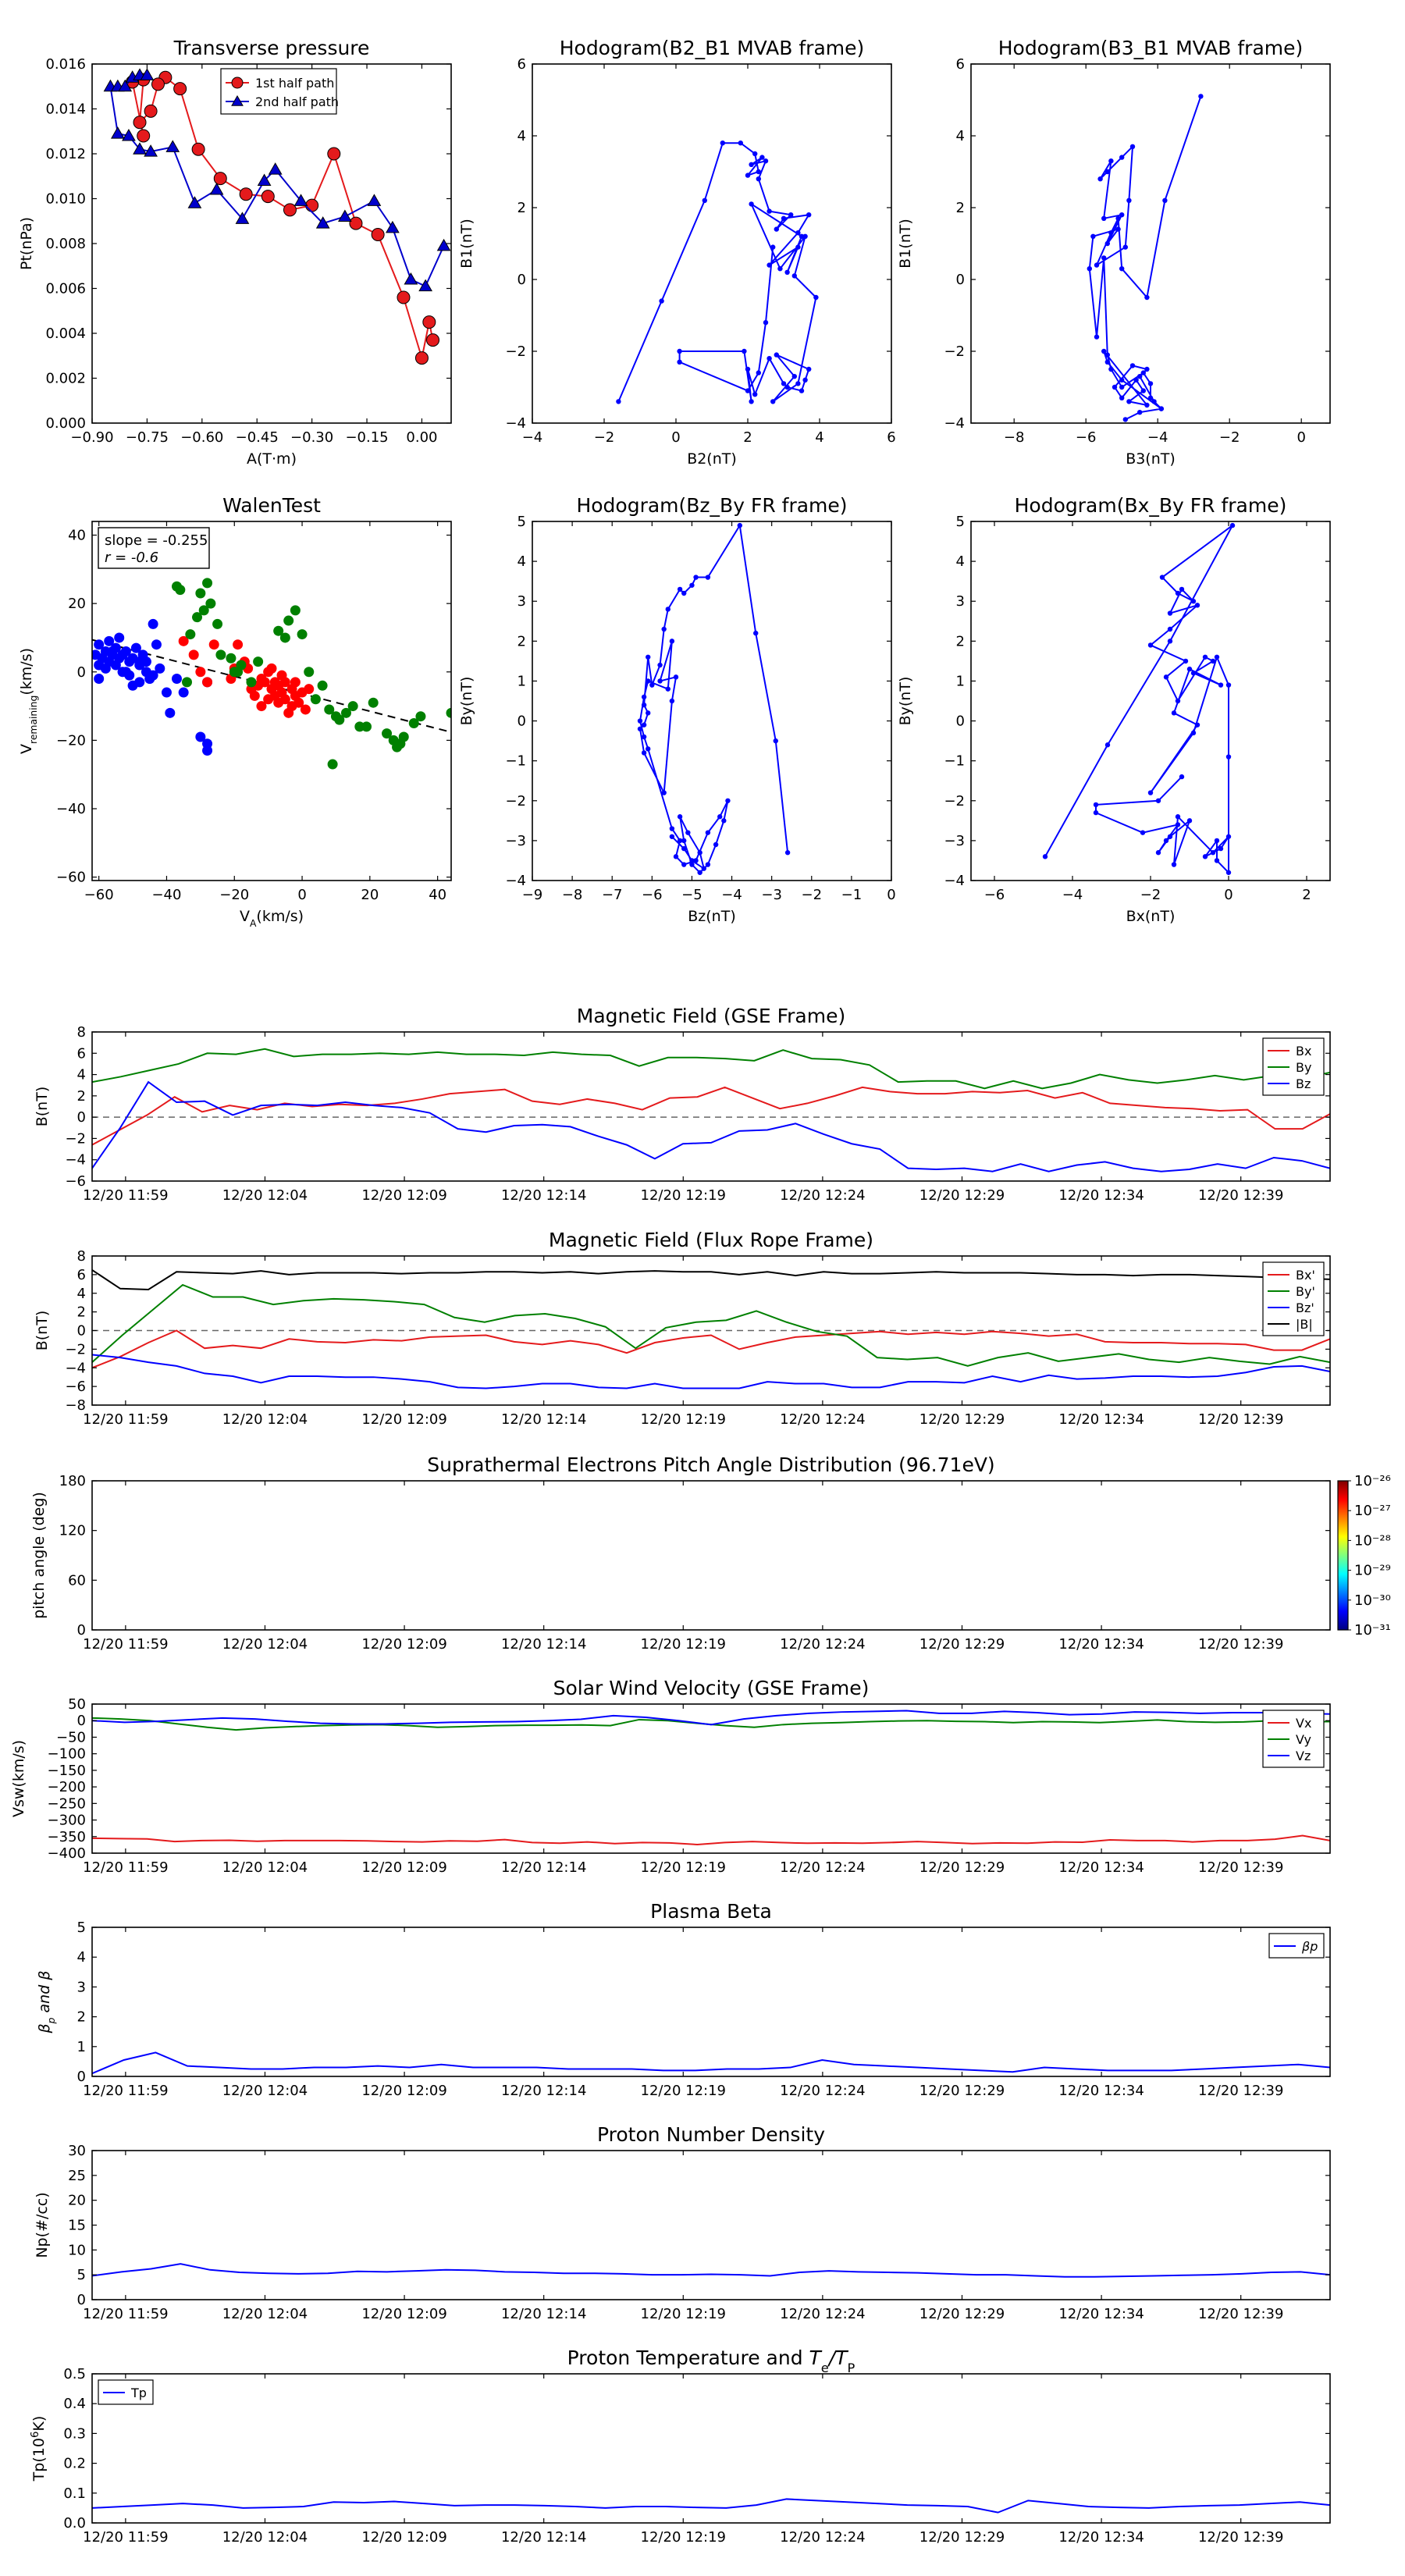 The image size is (1405, 2576). Describe the element at coordinates (71, 878) in the screenshot. I see `y-tick-label: −60` at that location.